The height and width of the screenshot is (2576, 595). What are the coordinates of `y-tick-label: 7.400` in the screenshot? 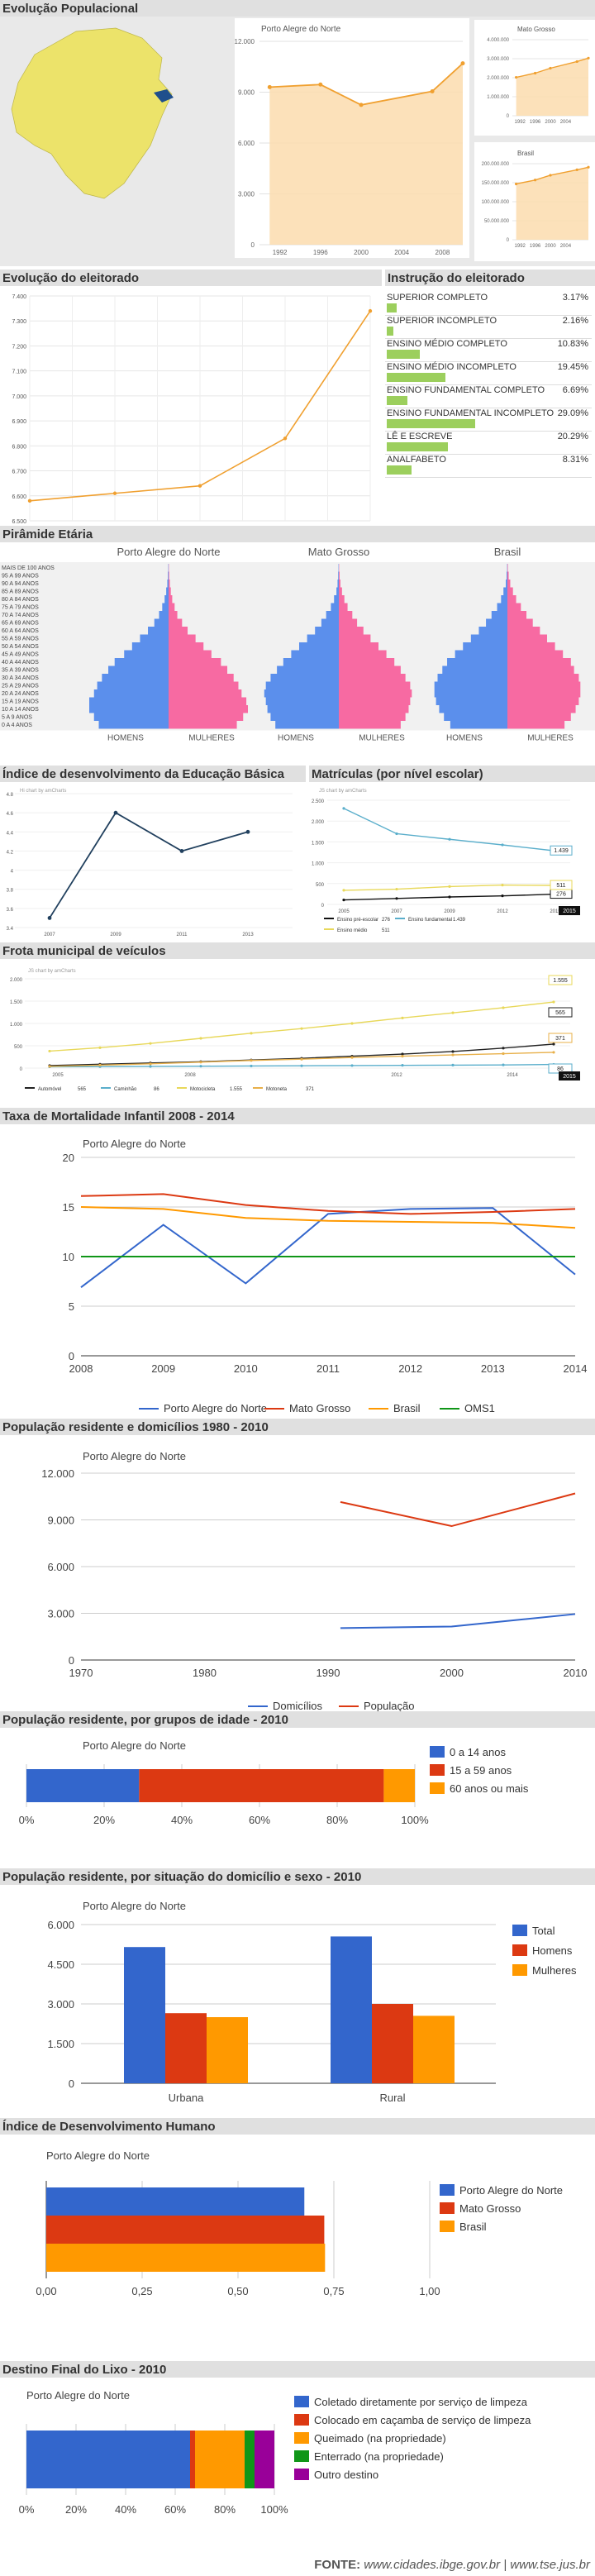 It's located at (19, 297).